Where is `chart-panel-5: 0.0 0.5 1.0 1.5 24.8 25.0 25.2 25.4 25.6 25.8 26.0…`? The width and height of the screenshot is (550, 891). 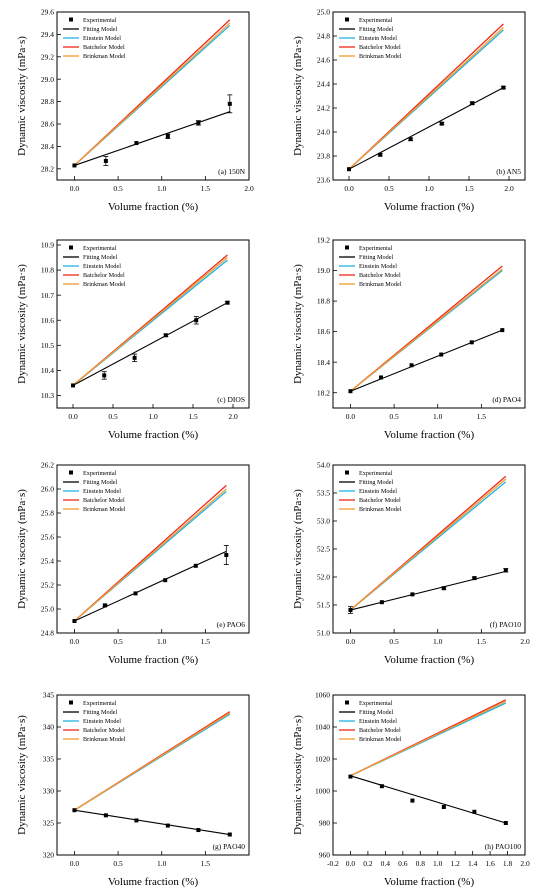
chart-panel-5: 0.0 0.5 1.0 1.5 24.8 25.0 25.2 25.4 25.6 25.8 26.0… is located at coordinates (133, 563).